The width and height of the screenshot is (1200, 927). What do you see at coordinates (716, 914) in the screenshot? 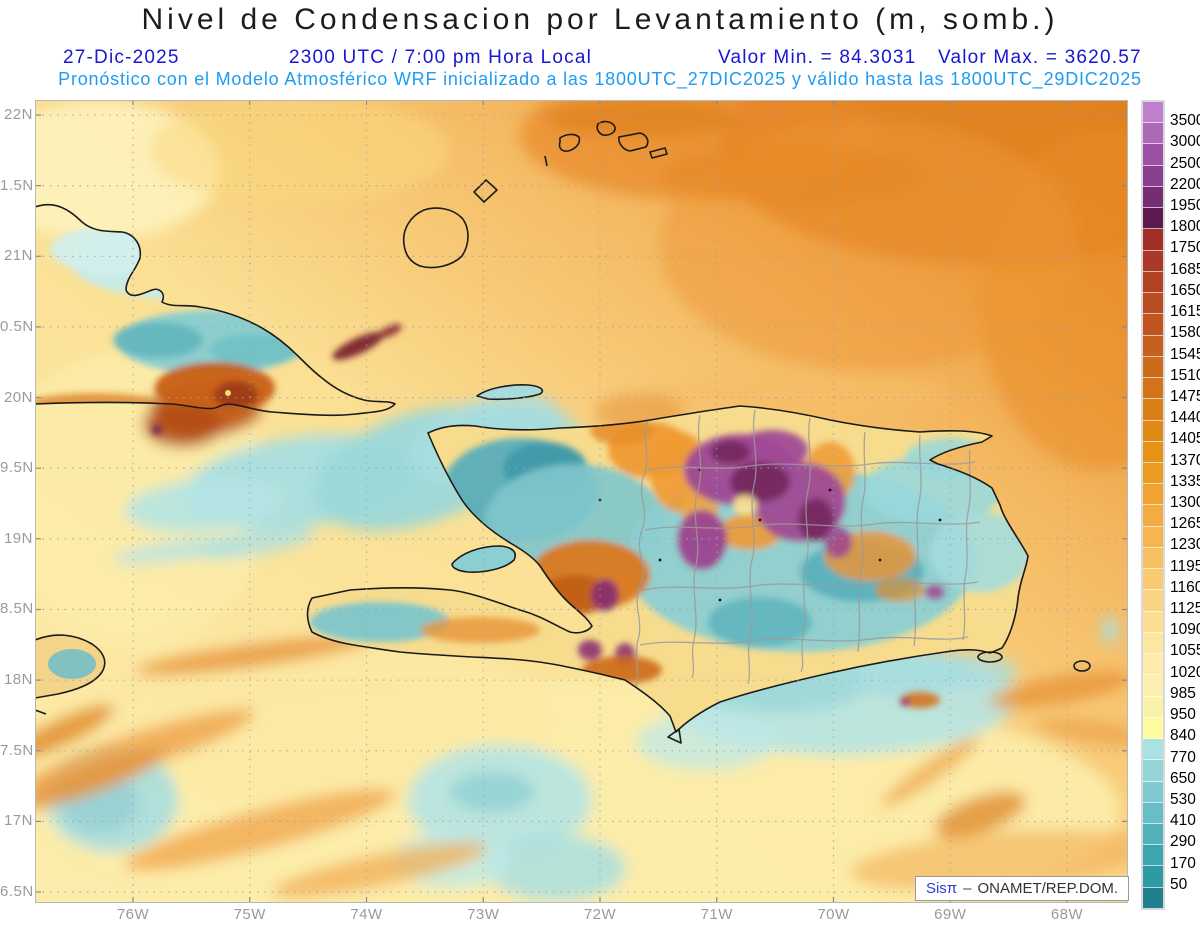
I see `lon-tick-label: 71W` at bounding box center [716, 914].